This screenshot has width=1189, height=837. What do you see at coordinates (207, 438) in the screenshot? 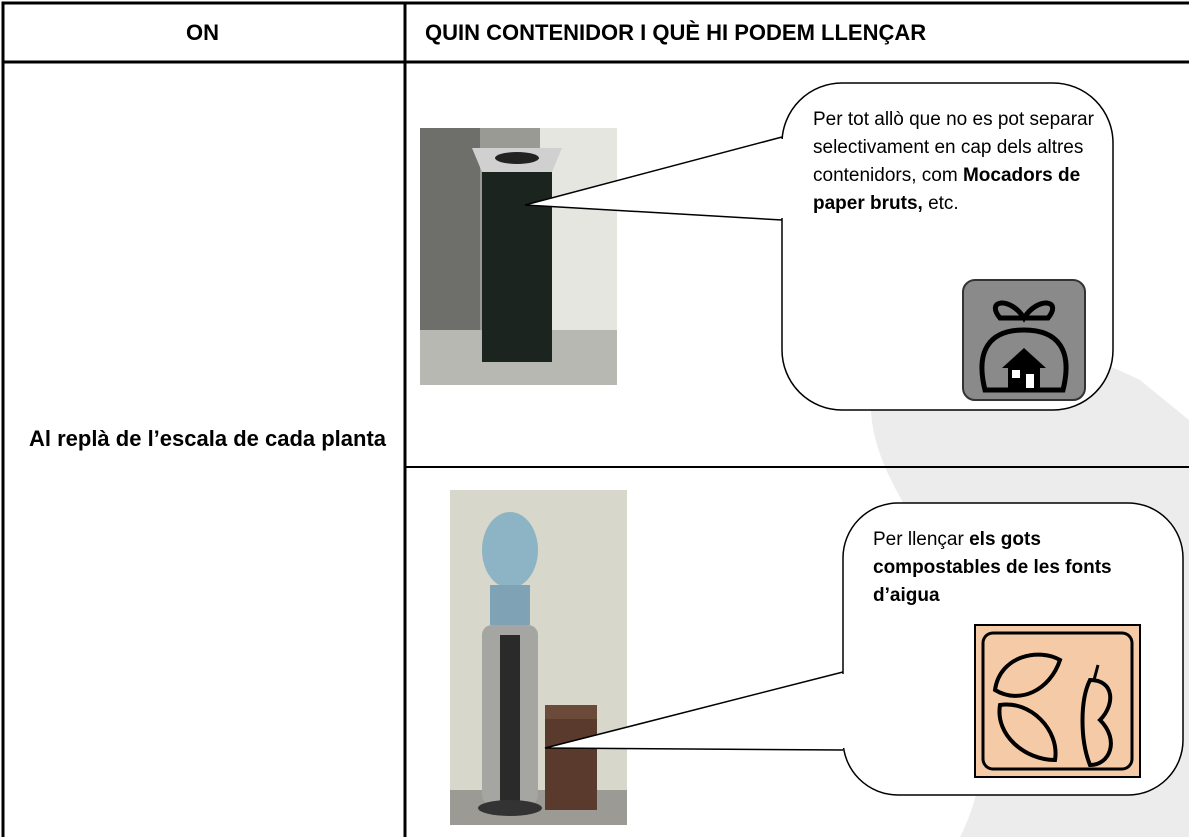
I see `location-cell: Al replà de l’escala de cada planta` at bounding box center [207, 438].